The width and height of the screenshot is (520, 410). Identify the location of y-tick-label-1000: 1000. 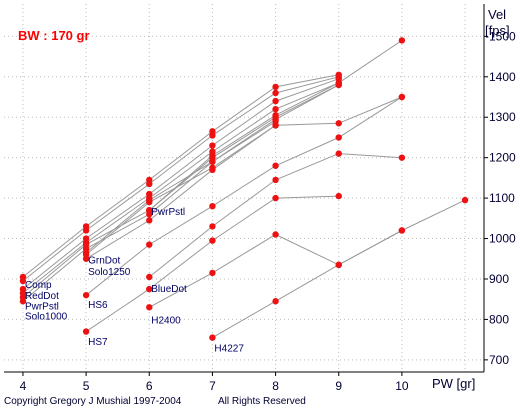
(502, 239).